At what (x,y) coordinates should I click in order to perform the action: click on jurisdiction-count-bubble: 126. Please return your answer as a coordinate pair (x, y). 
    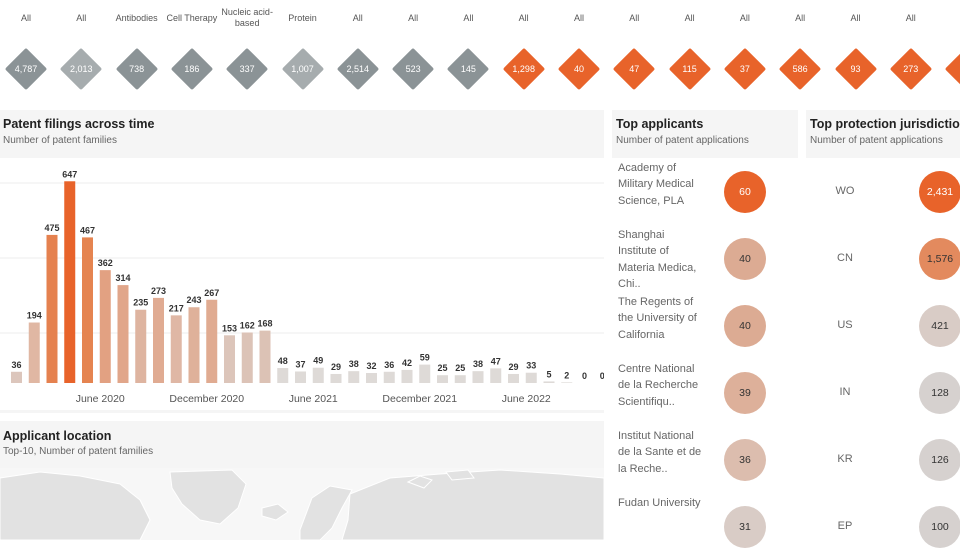
    Looking at the image, I should click on (939, 460).